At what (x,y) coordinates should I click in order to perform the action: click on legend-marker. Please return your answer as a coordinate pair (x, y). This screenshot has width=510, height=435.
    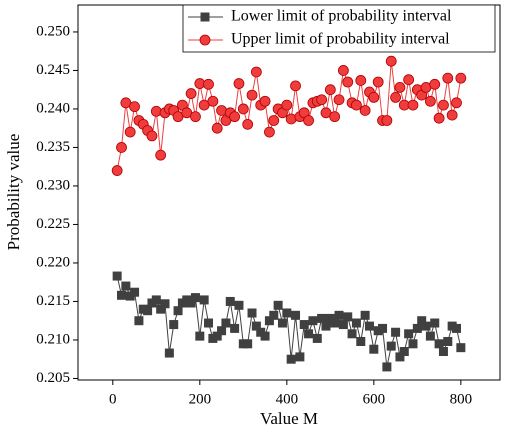
    Looking at the image, I should click on (205, 17).